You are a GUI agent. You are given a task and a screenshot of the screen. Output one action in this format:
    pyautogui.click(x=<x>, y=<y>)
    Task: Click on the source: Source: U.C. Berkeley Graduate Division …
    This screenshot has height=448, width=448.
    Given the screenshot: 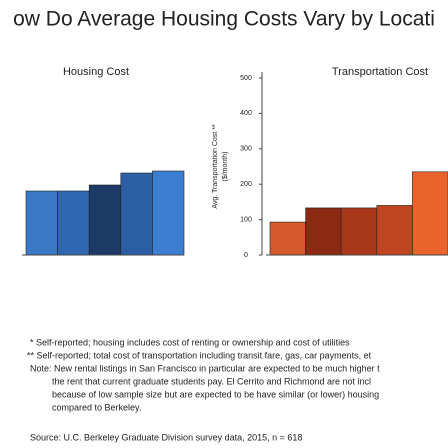 What is the action you would take?
    pyautogui.click(x=166, y=437)
    